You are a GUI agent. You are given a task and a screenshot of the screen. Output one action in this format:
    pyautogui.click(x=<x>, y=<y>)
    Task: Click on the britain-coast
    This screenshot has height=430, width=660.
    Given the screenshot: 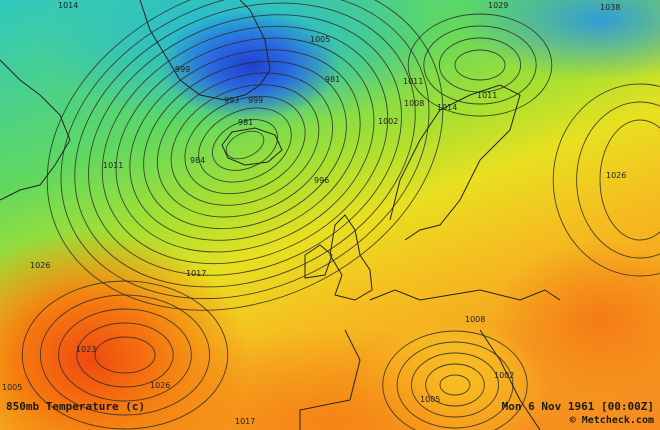 What is the action you would take?
    pyautogui.click(x=338, y=257)
    